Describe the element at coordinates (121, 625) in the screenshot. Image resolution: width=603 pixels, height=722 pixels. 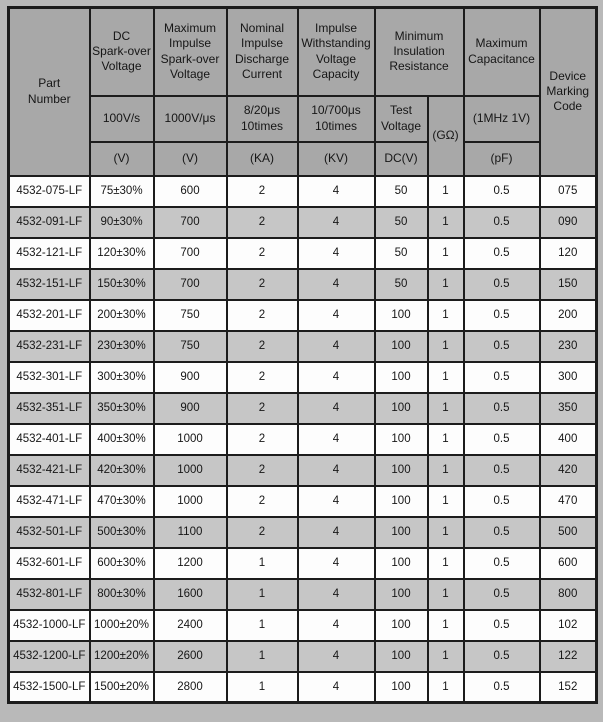
I see `dc-sparkover-cell: 1000±20%` at that location.